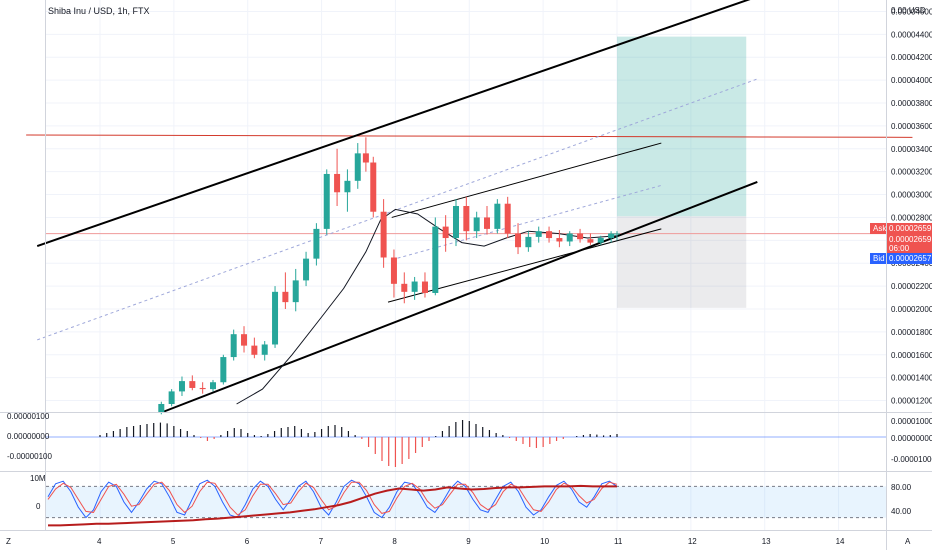 The height and width of the screenshot is (550, 932). Describe the element at coordinates (911, 355) in the screenshot. I see `price-tick-label: 0.00001600` at that location.